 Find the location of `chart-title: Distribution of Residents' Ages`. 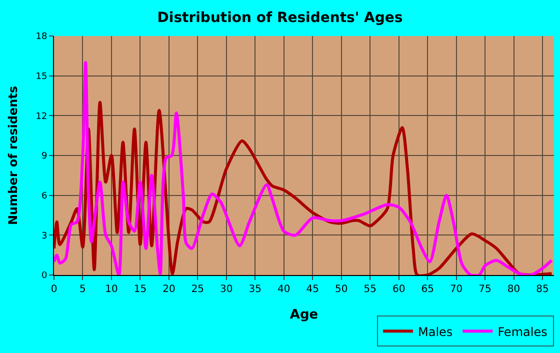

chart-title: Distribution of Residents' Ages is located at coordinates (280, 18).